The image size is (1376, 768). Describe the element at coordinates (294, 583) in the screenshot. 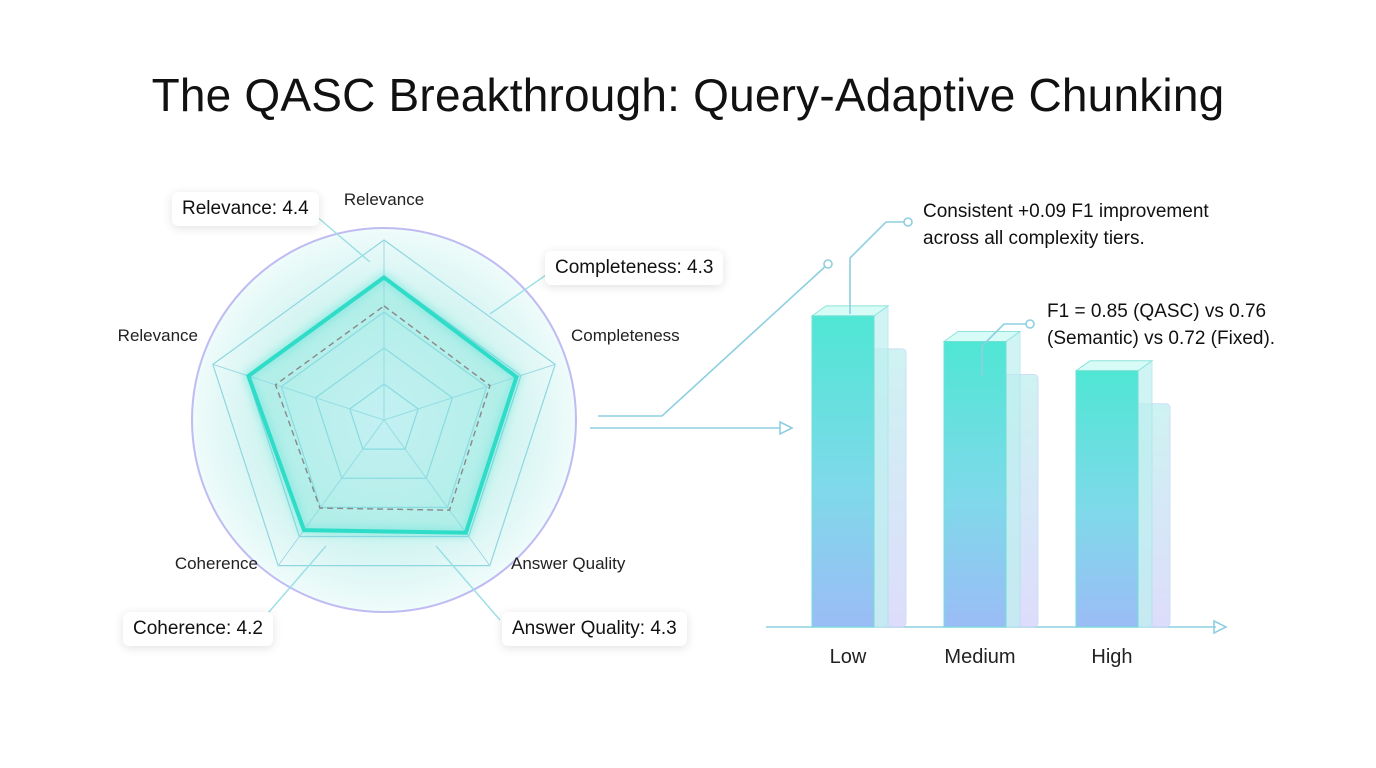

I see `callout-line-coherence` at that location.